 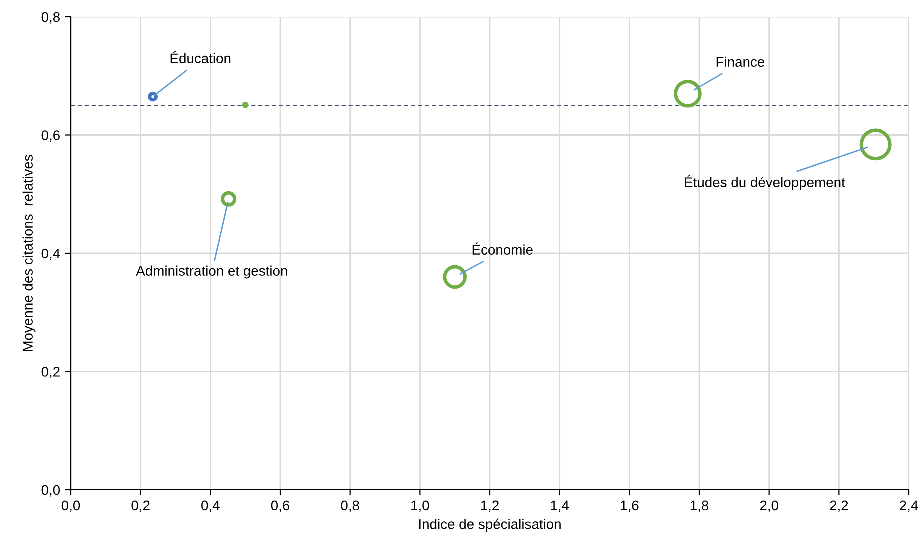 What do you see at coordinates (909, 506) in the screenshot?
I see `x-tick-label: 2,4` at bounding box center [909, 506].